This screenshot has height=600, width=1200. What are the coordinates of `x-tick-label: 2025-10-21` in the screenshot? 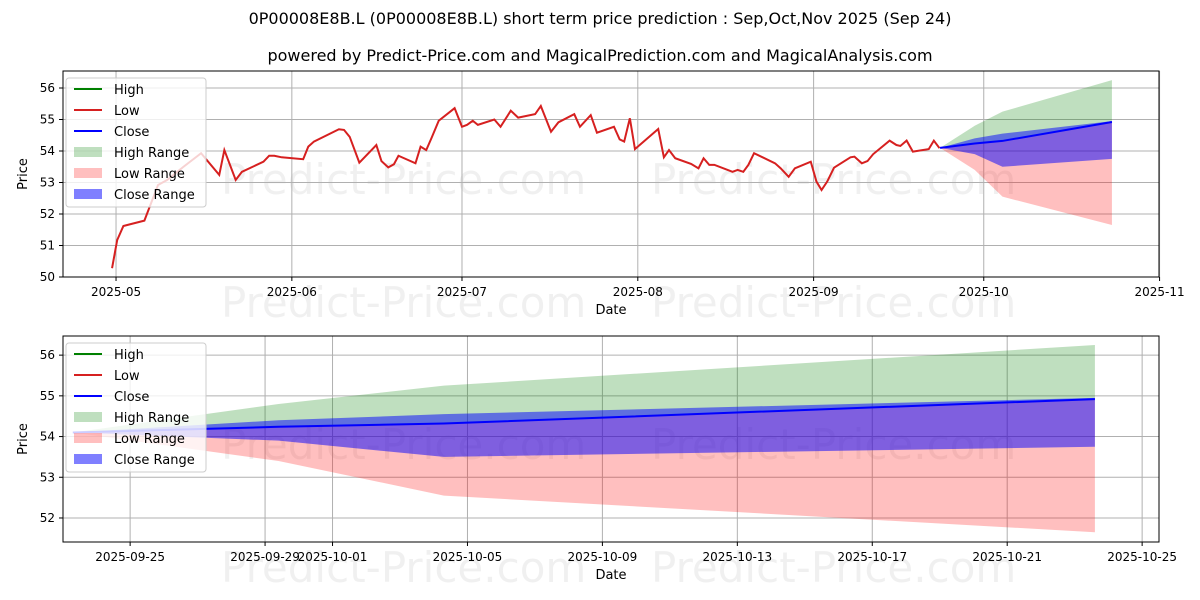 It's located at (1007, 557).